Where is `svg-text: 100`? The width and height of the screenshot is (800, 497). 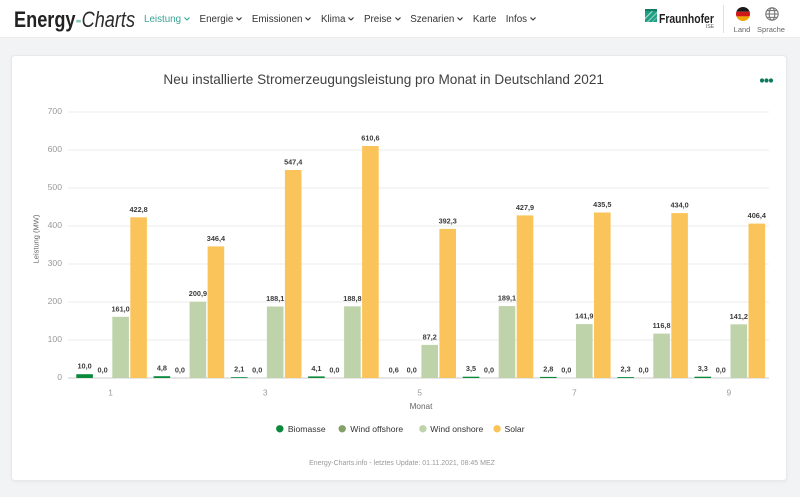
svg-text: 100 is located at coordinates (55, 339).